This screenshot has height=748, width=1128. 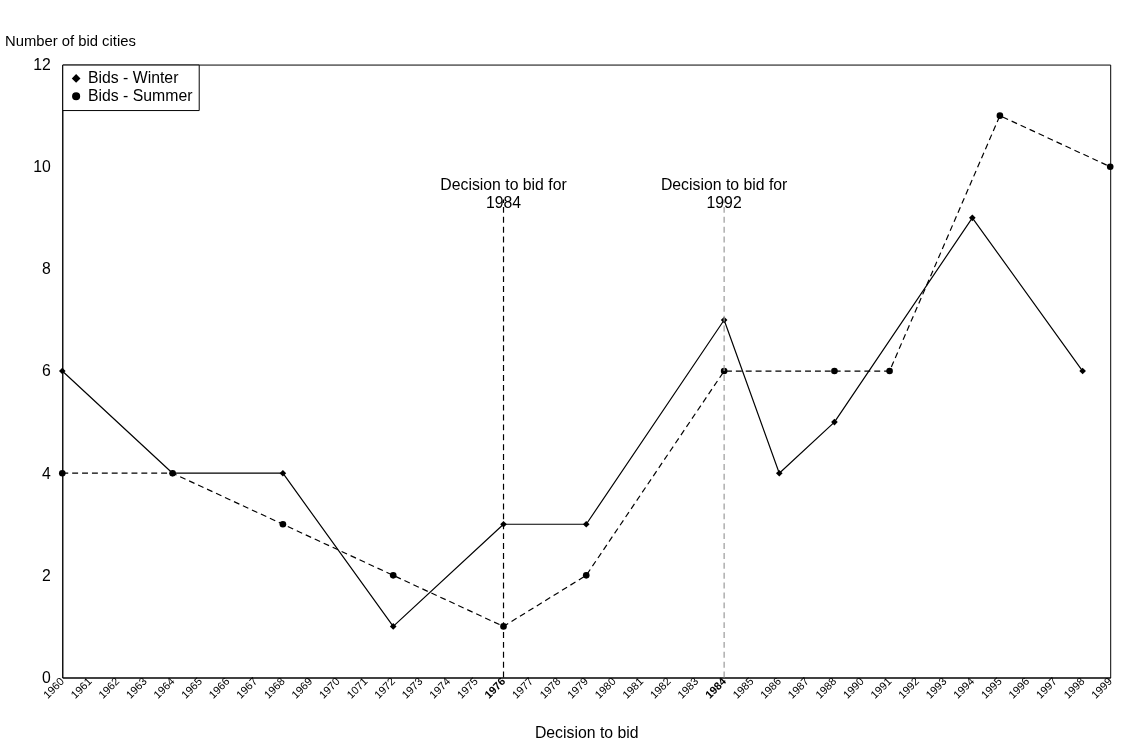 I want to click on ref-line-label: Decision to bid for 1992, so click(x=724, y=194).